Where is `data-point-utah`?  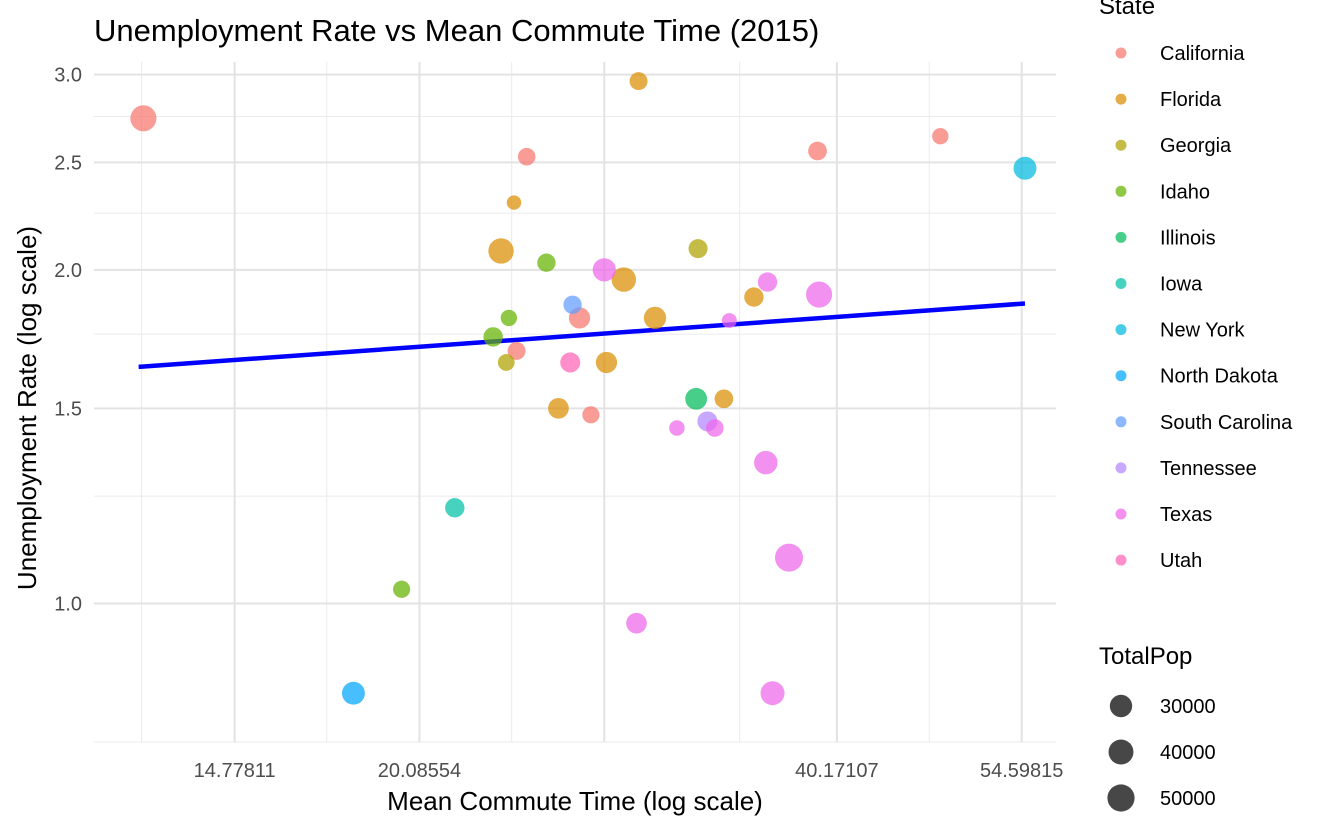 data-point-utah is located at coordinates (570, 362).